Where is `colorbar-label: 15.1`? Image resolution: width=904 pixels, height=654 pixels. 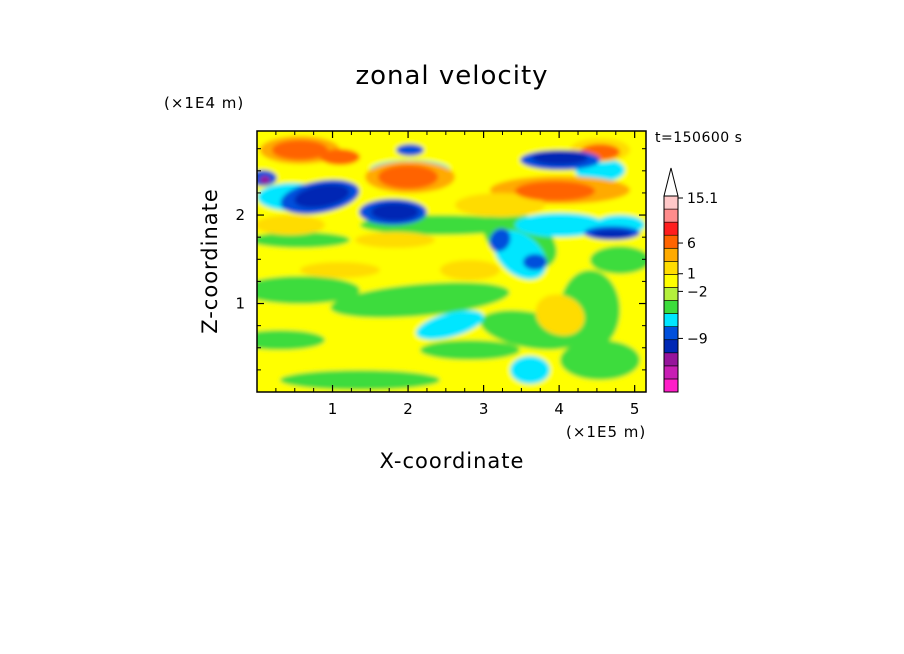 colorbar-label: 15.1 is located at coordinates (702, 199).